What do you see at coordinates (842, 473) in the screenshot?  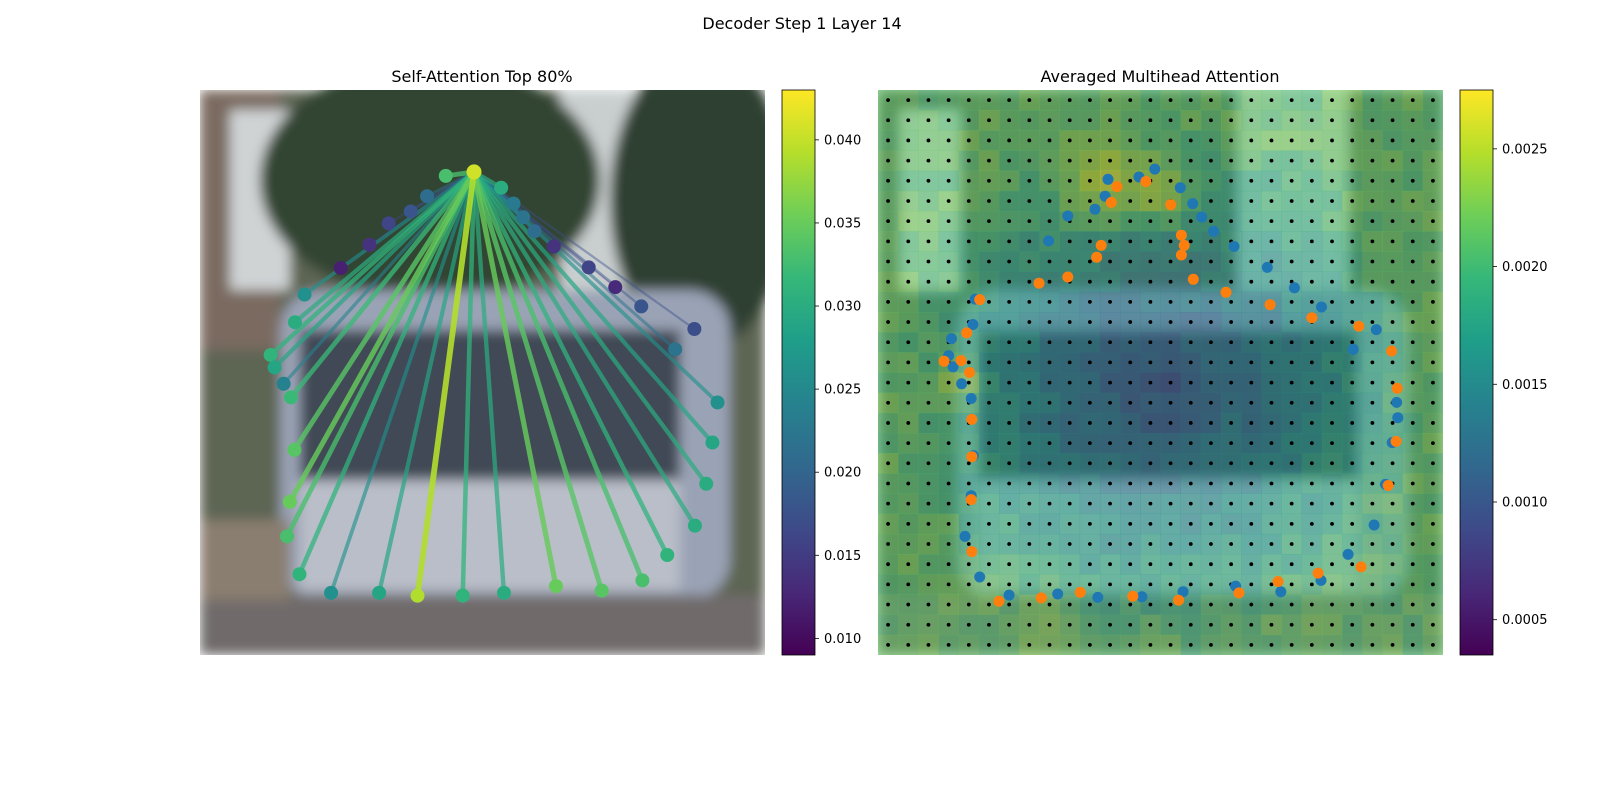 I see `self-attention-colorbar-tick-label: 0.020` at bounding box center [842, 473].